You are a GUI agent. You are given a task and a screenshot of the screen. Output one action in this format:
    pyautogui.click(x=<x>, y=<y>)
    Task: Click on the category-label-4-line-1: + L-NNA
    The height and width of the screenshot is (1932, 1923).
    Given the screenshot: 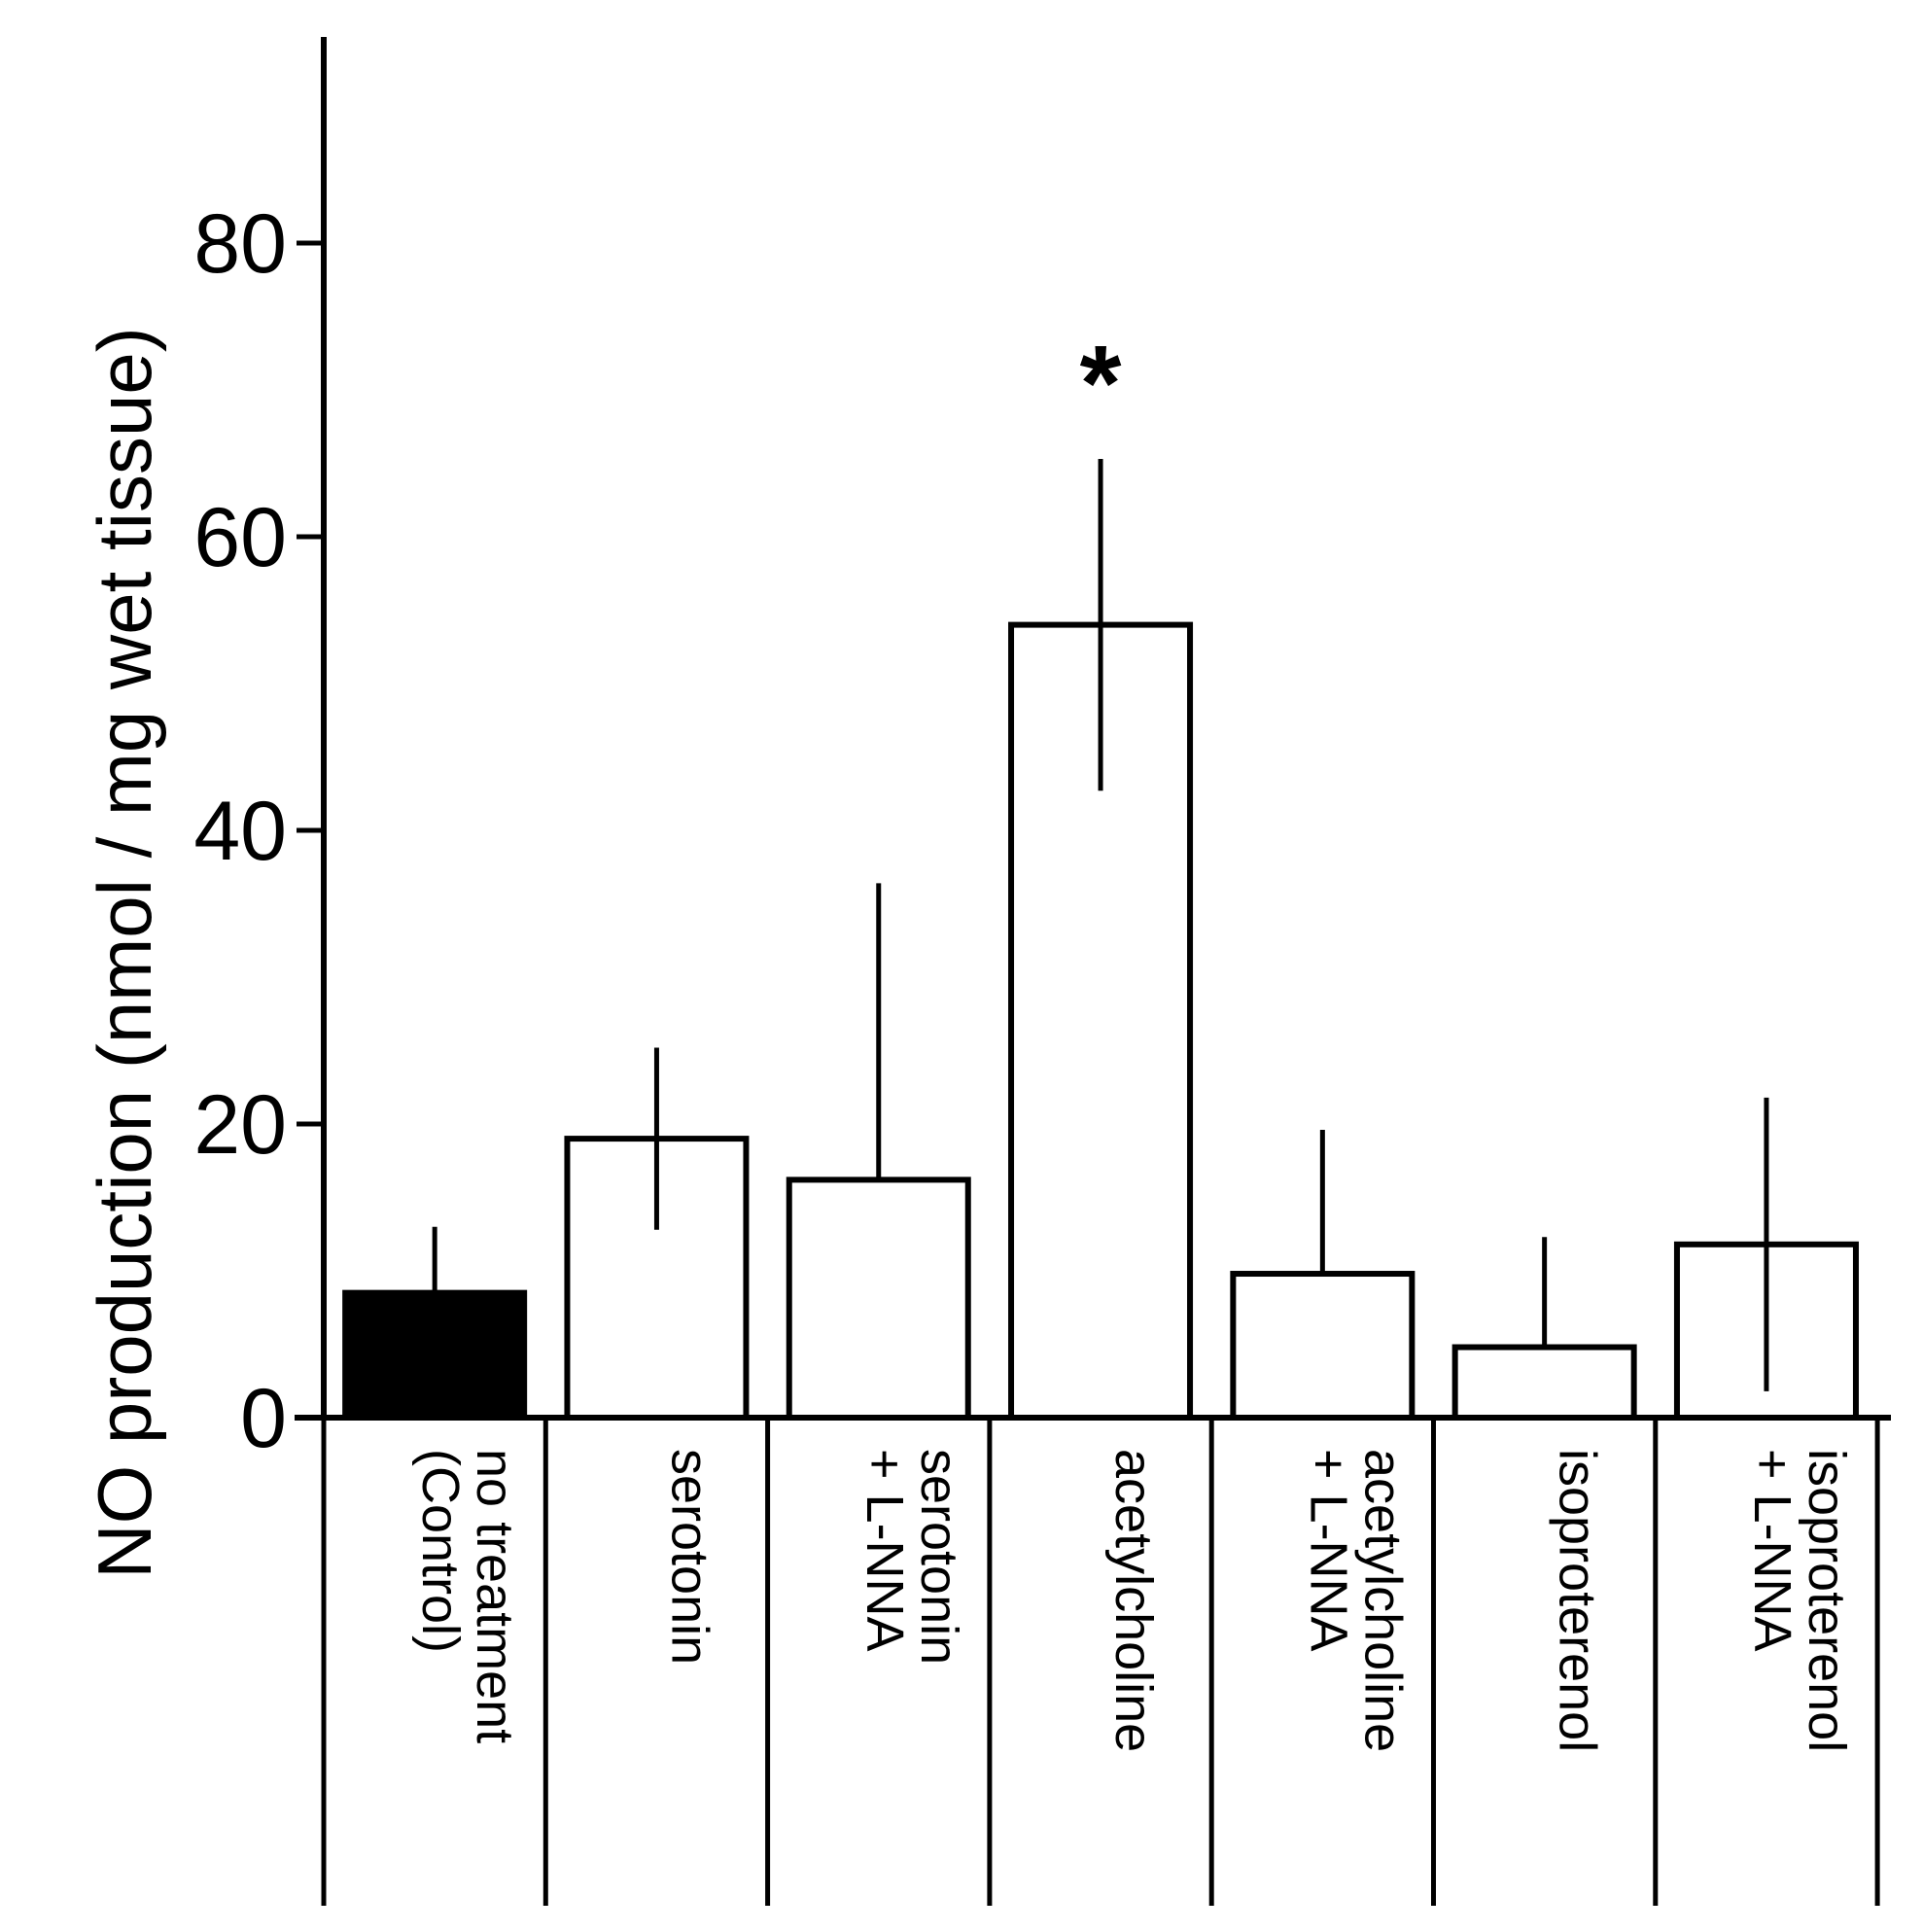 What is the action you would take?
    pyautogui.click(x=1328, y=1550)
    